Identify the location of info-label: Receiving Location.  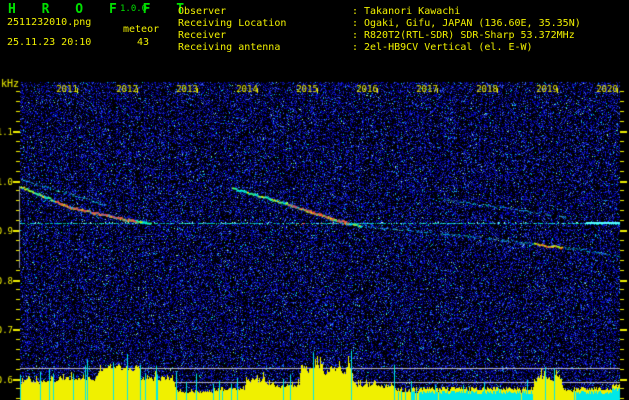
(232, 23).